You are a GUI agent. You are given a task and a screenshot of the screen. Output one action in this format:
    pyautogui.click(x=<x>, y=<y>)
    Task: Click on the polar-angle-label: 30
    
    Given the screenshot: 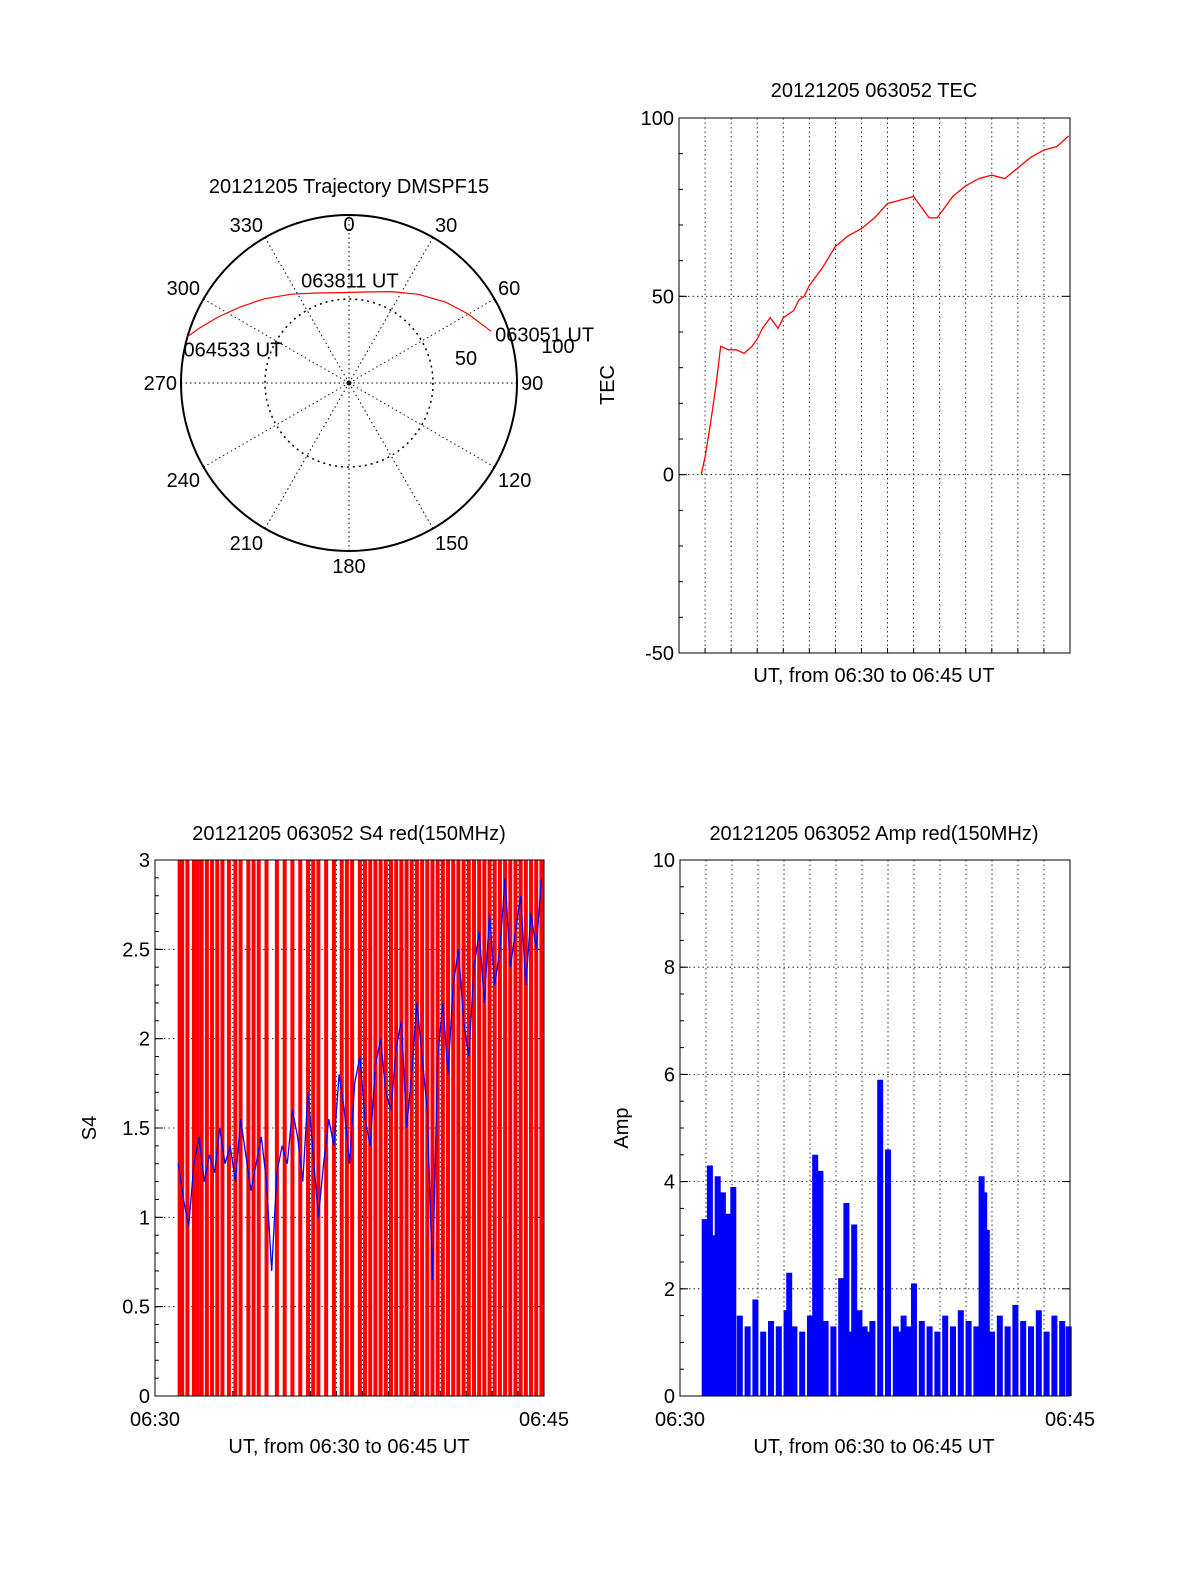 What is the action you would take?
    pyautogui.click(x=446, y=226)
    